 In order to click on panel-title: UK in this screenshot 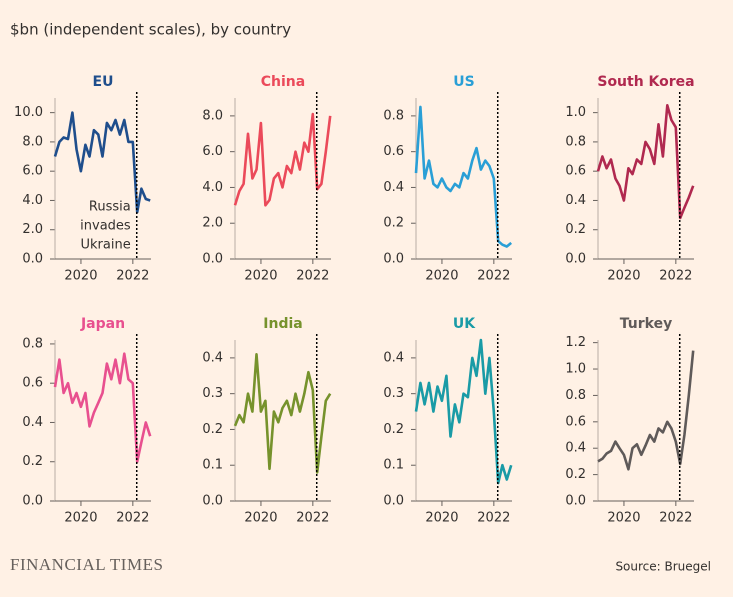, I will do `click(464, 324)`.